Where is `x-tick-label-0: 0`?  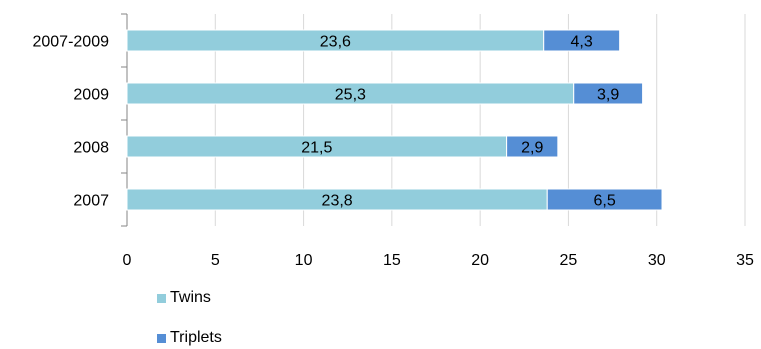
x-tick-label-0: 0 is located at coordinates (127, 260).